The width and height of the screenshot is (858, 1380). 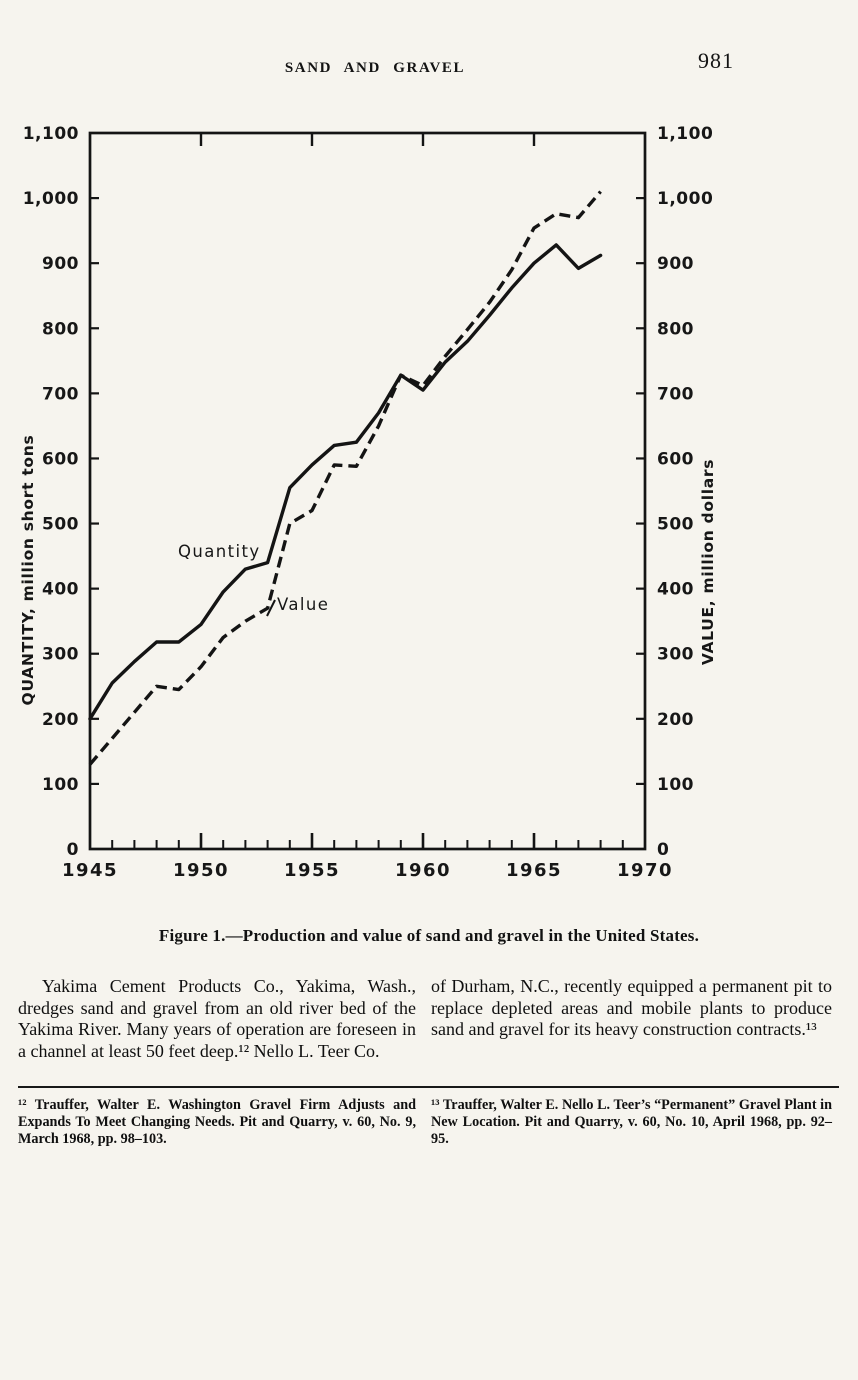 What do you see at coordinates (60, 785) in the screenshot?
I see `y-tick-label-left: 100` at bounding box center [60, 785].